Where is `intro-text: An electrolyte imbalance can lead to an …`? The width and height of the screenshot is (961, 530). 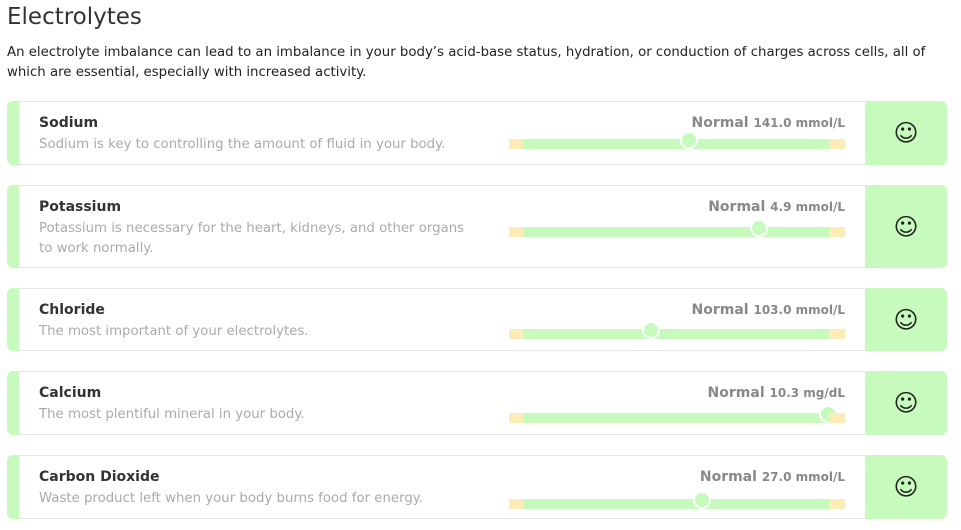 intro-text: An electrolyte imbalance can lead to an … is located at coordinates (466, 62).